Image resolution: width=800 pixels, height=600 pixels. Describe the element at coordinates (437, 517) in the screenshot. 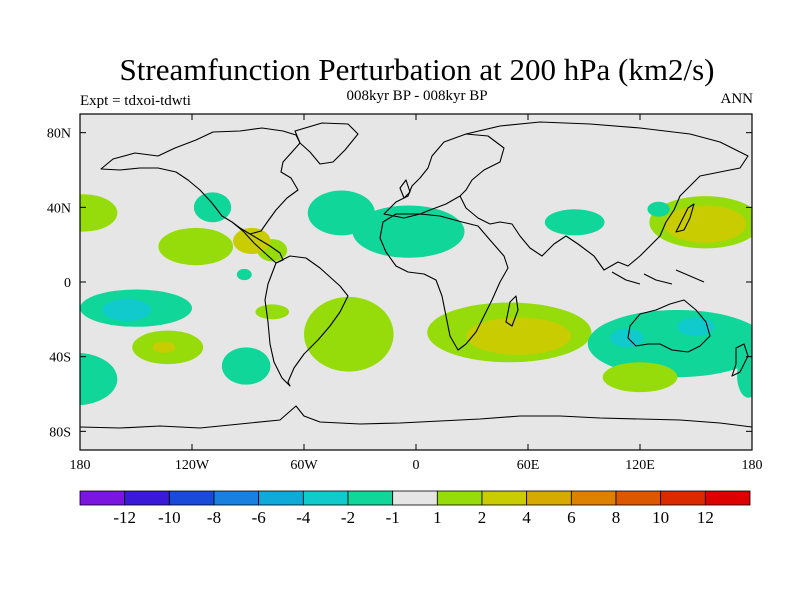

I see `colorbar-label: 1` at that location.